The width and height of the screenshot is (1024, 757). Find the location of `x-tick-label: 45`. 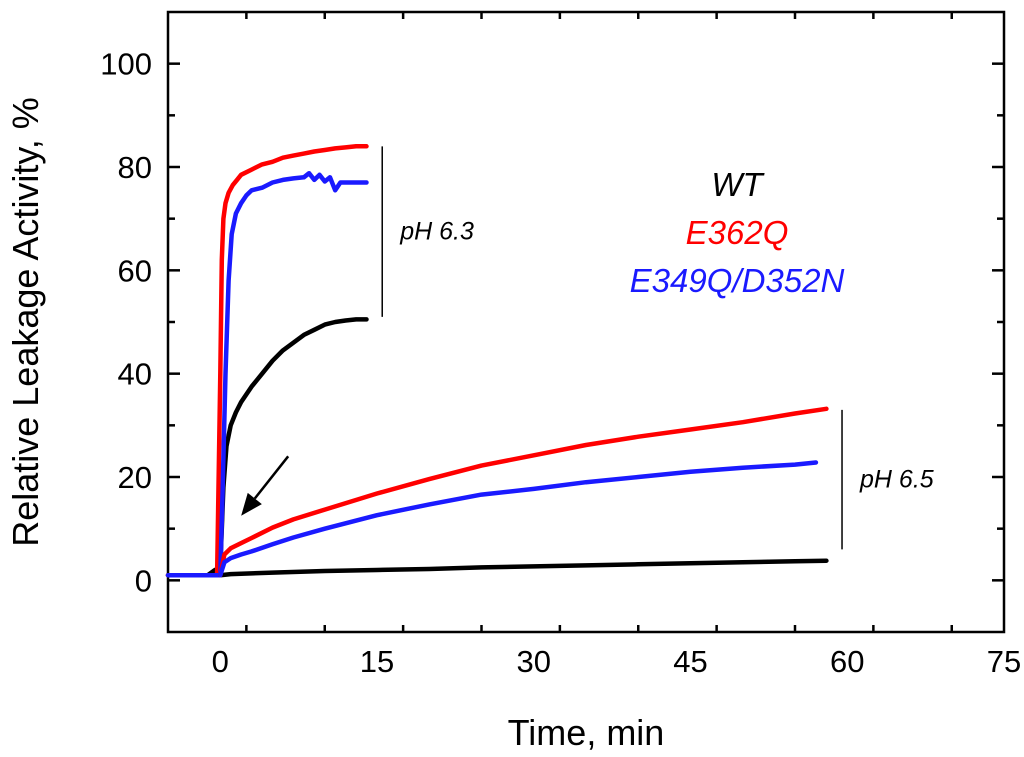

x-tick-label: 45 is located at coordinates (690, 661).